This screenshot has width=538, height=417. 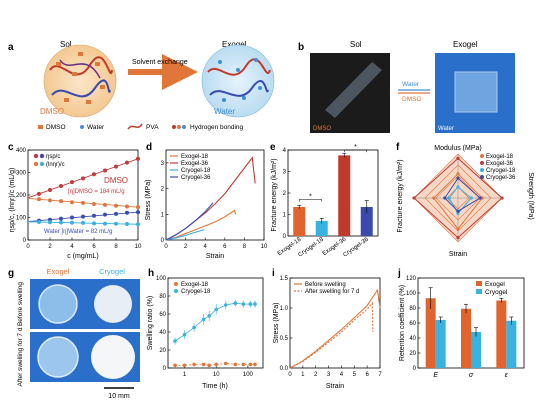 What do you see at coordinates (201, 225) in the screenshot?
I see `d-series-line` at bounding box center [201, 225].